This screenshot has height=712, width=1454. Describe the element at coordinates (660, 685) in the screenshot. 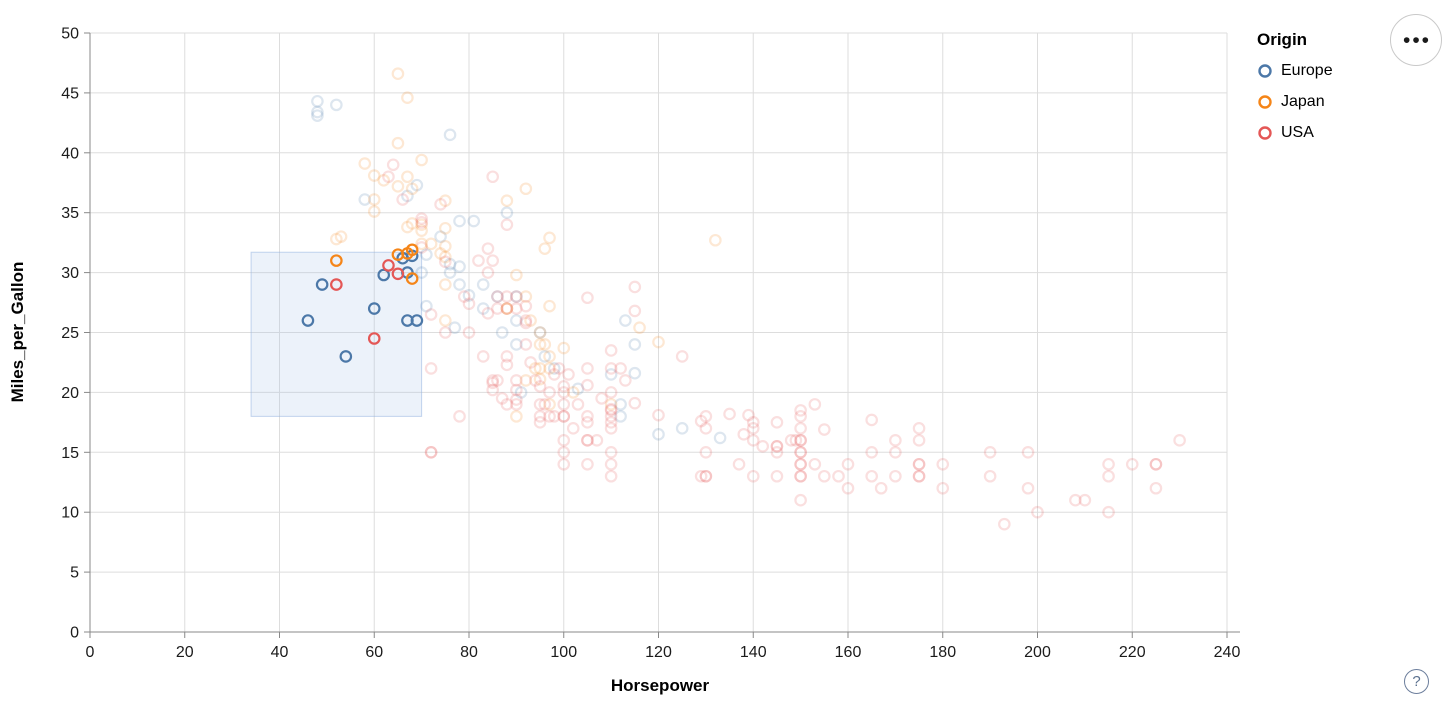

I see `x-axis-title: Horsepower` at that location.